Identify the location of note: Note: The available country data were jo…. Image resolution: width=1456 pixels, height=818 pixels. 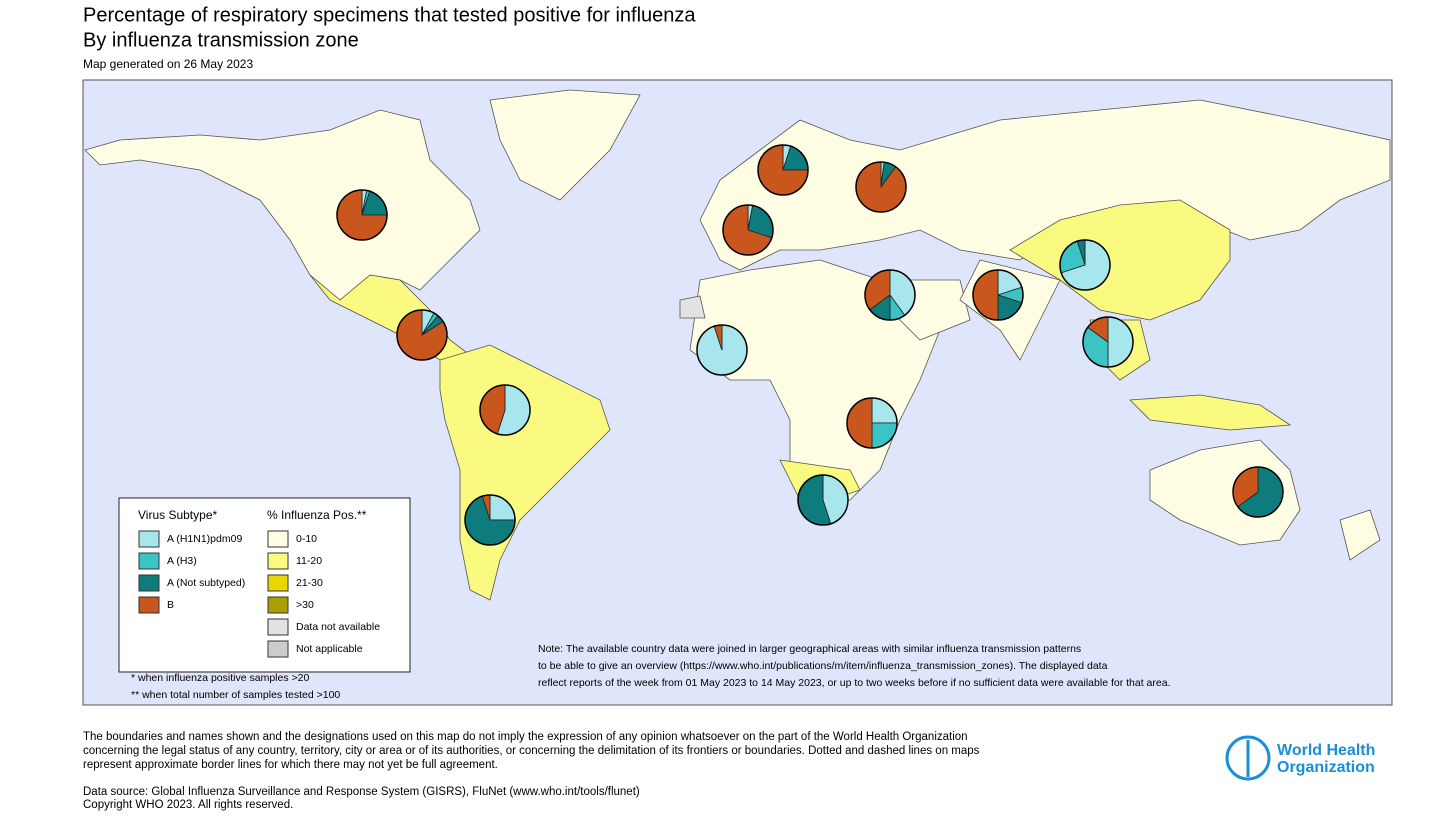
(809, 649).